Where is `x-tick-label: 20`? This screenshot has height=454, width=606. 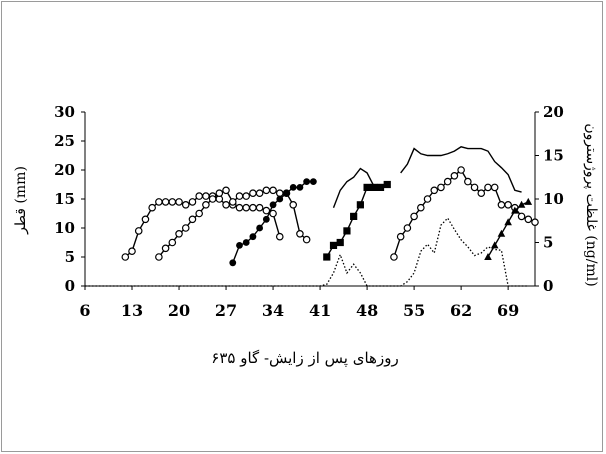
x-tick-label: 20 is located at coordinates (179, 310).